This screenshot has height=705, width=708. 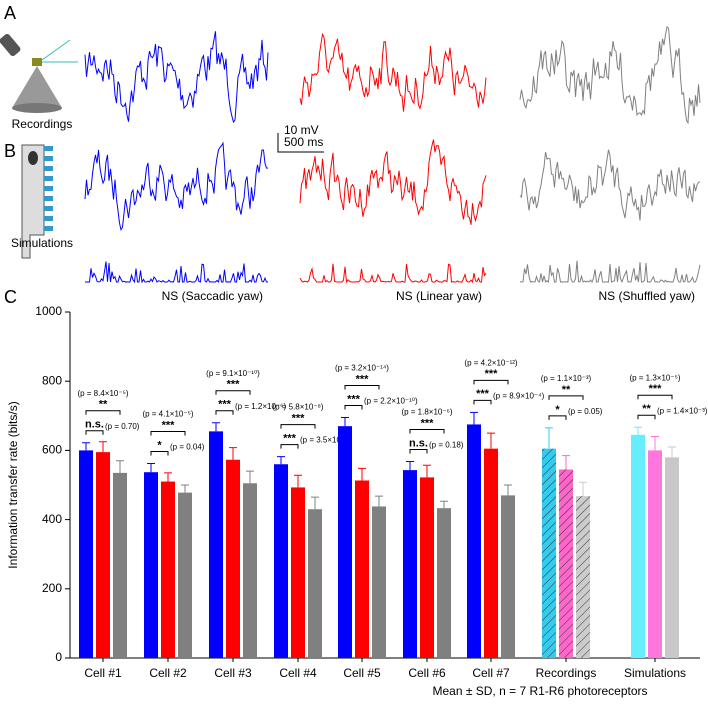 I want to click on significance: *, so click(x=159, y=445).